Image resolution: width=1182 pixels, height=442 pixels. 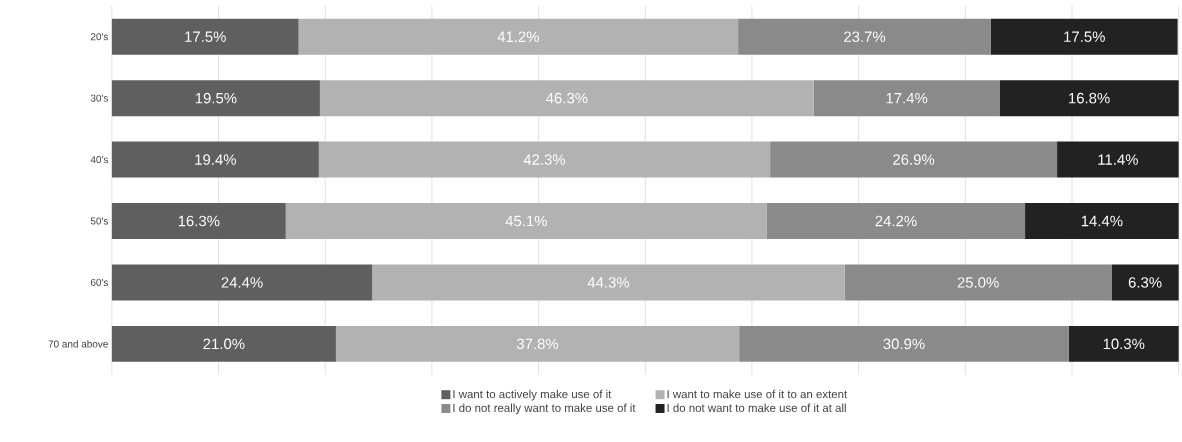 What do you see at coordinates (757, 394) in the screenshot?
I see `legend-label: I want to make use of it to an extent` at bounding box center [757, 394].